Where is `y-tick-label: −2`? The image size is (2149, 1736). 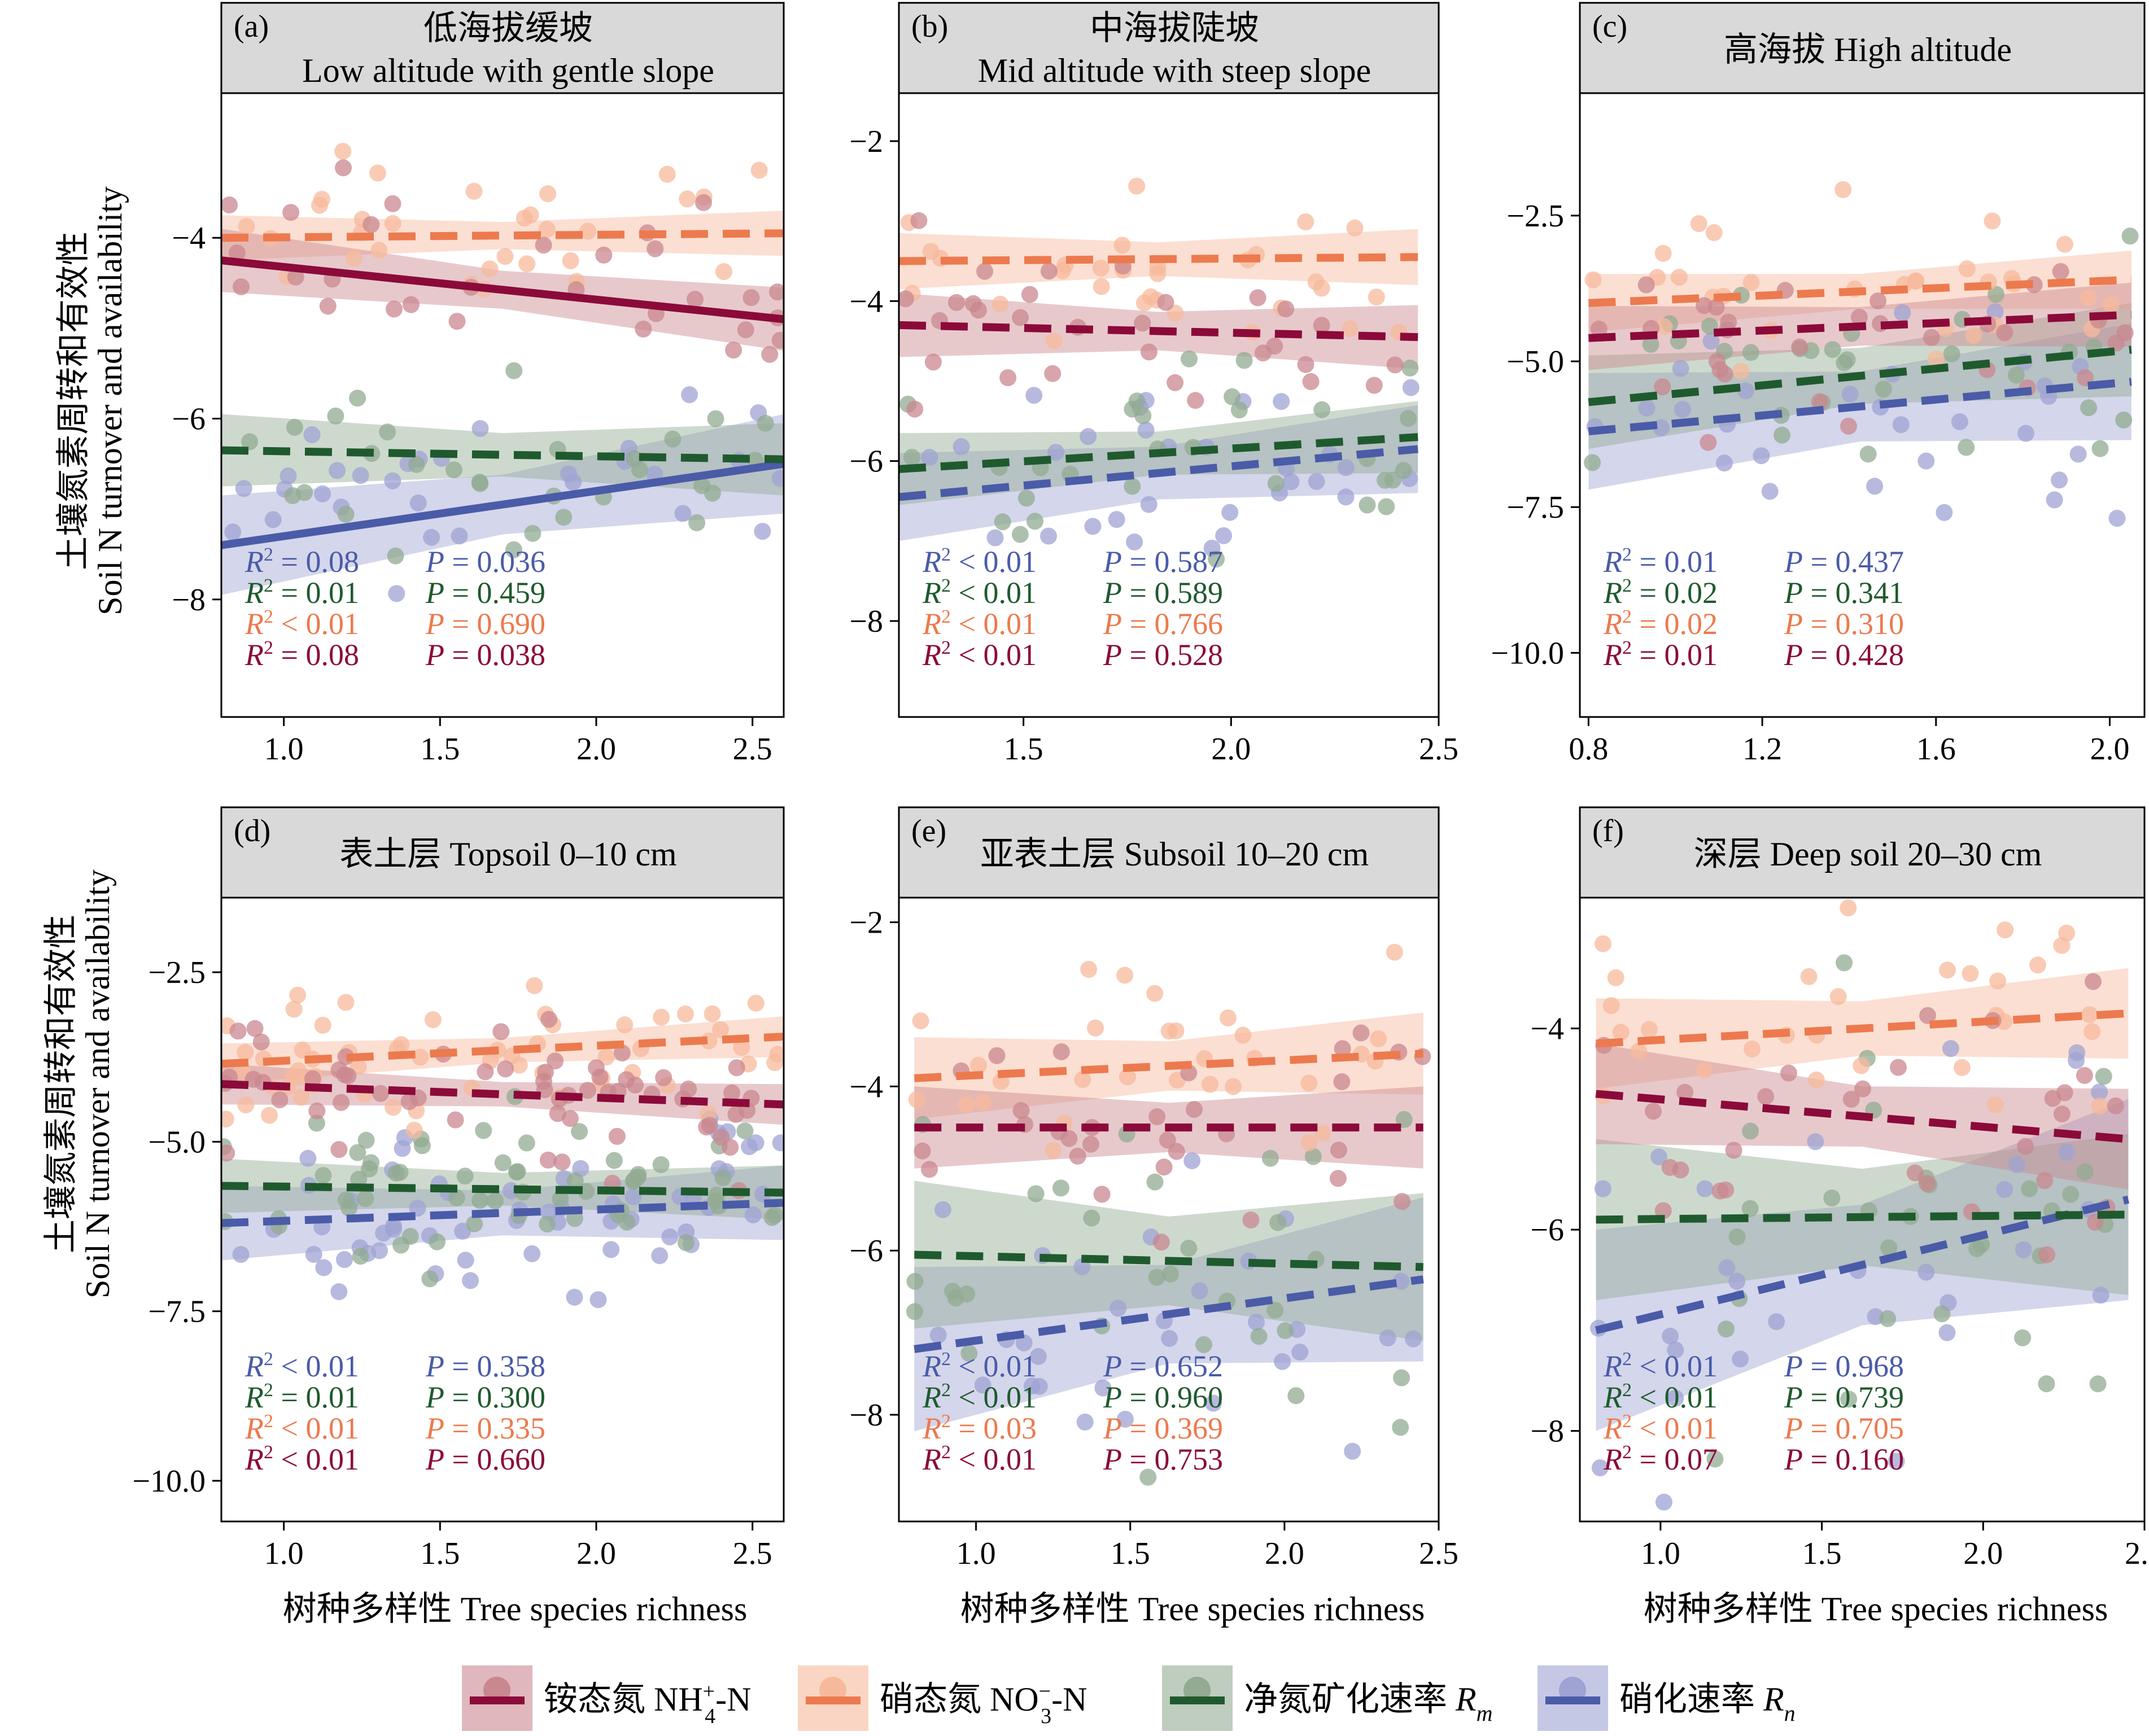
y-tick-label: −2 is located at coordinates (866, 923).